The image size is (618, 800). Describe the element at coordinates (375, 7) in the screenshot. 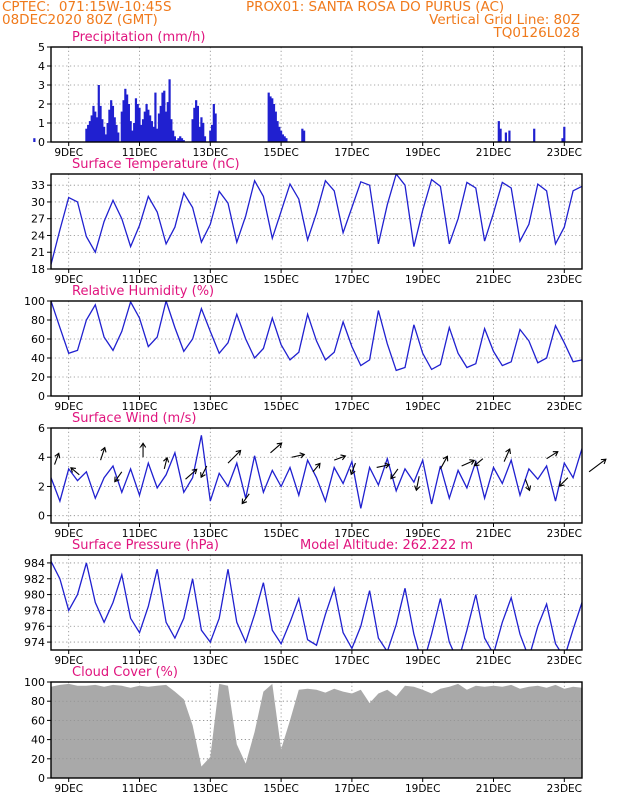

I see `header-location: PROX01: SANTA ROSA DO PURUS (AC)` at that location.